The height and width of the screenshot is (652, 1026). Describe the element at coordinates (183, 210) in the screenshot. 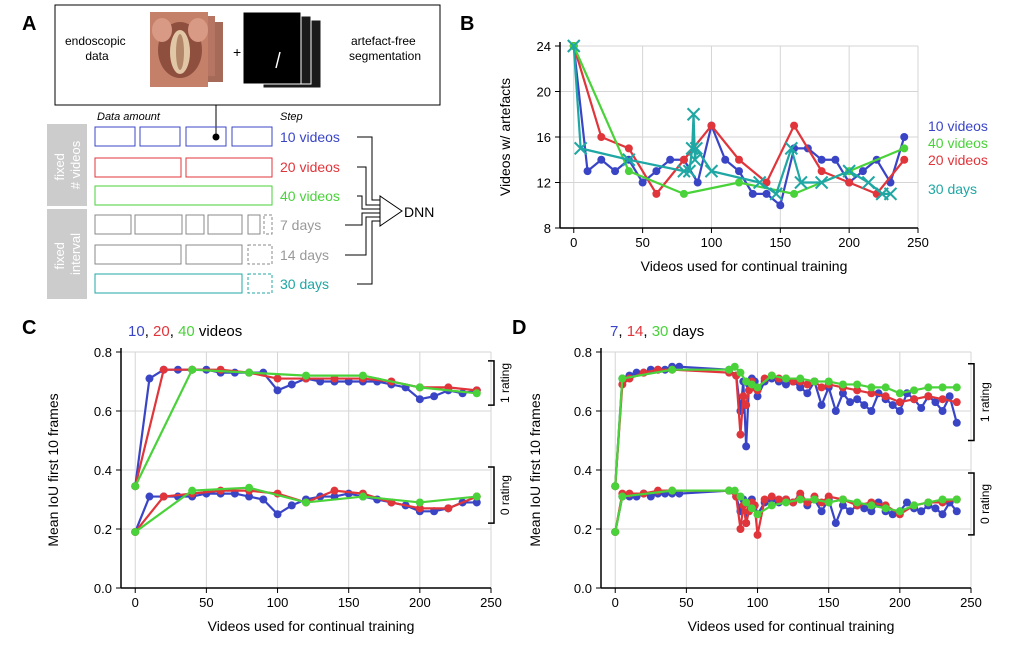

I see `data-amount-rows` at that location.